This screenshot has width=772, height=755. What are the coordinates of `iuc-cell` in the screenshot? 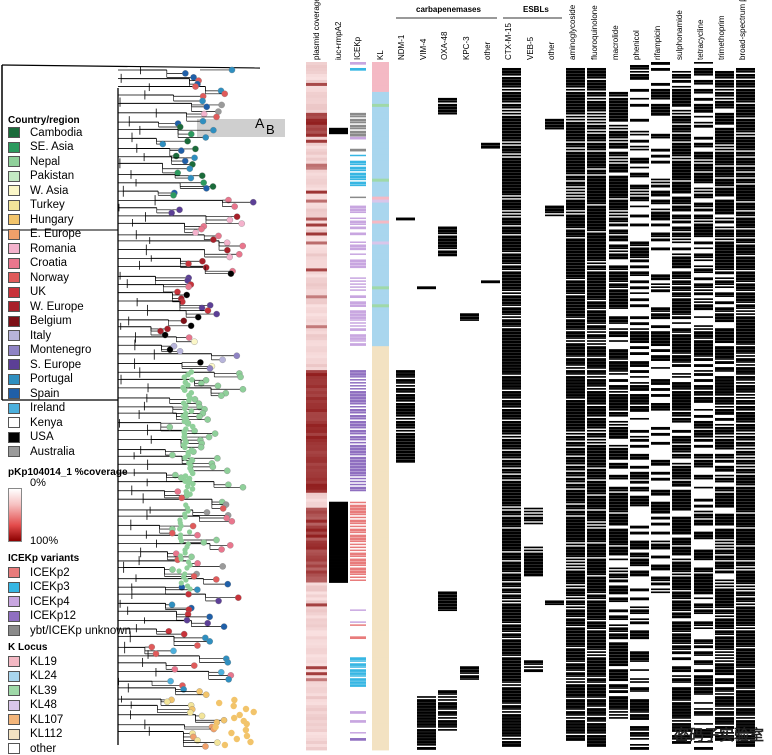 It's located at (338, 551).